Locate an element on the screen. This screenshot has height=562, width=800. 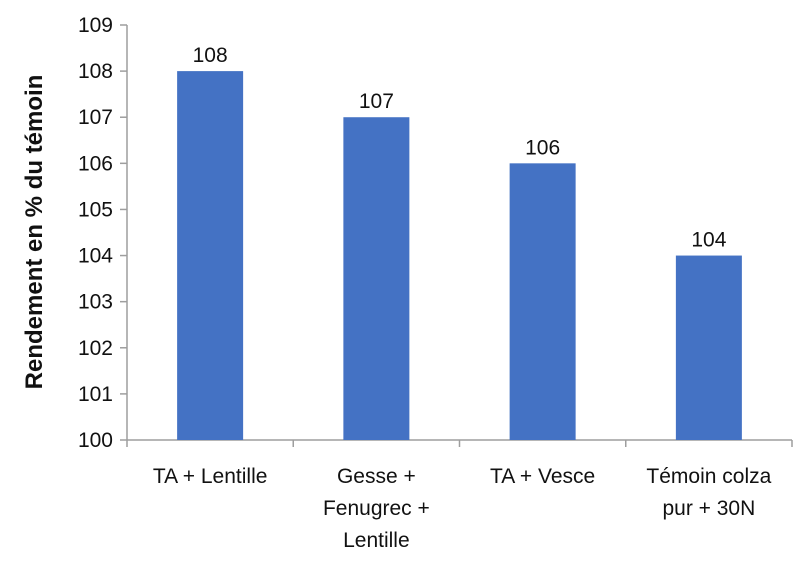
y-axis-title: Rendement en % du témoin is located at coordinates (34, 232).